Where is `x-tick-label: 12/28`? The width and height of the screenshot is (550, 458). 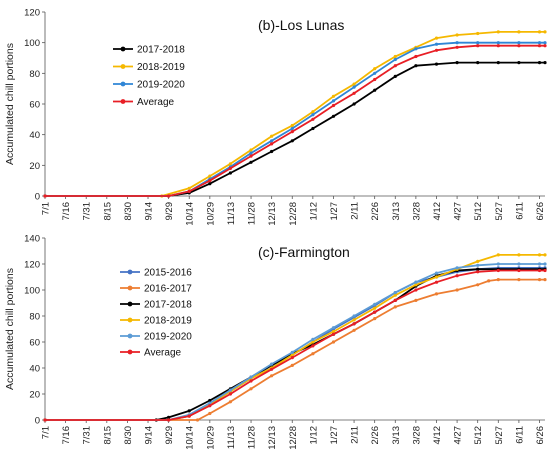 x-tick-label: 12/28 is located at coordinates (293, 438).